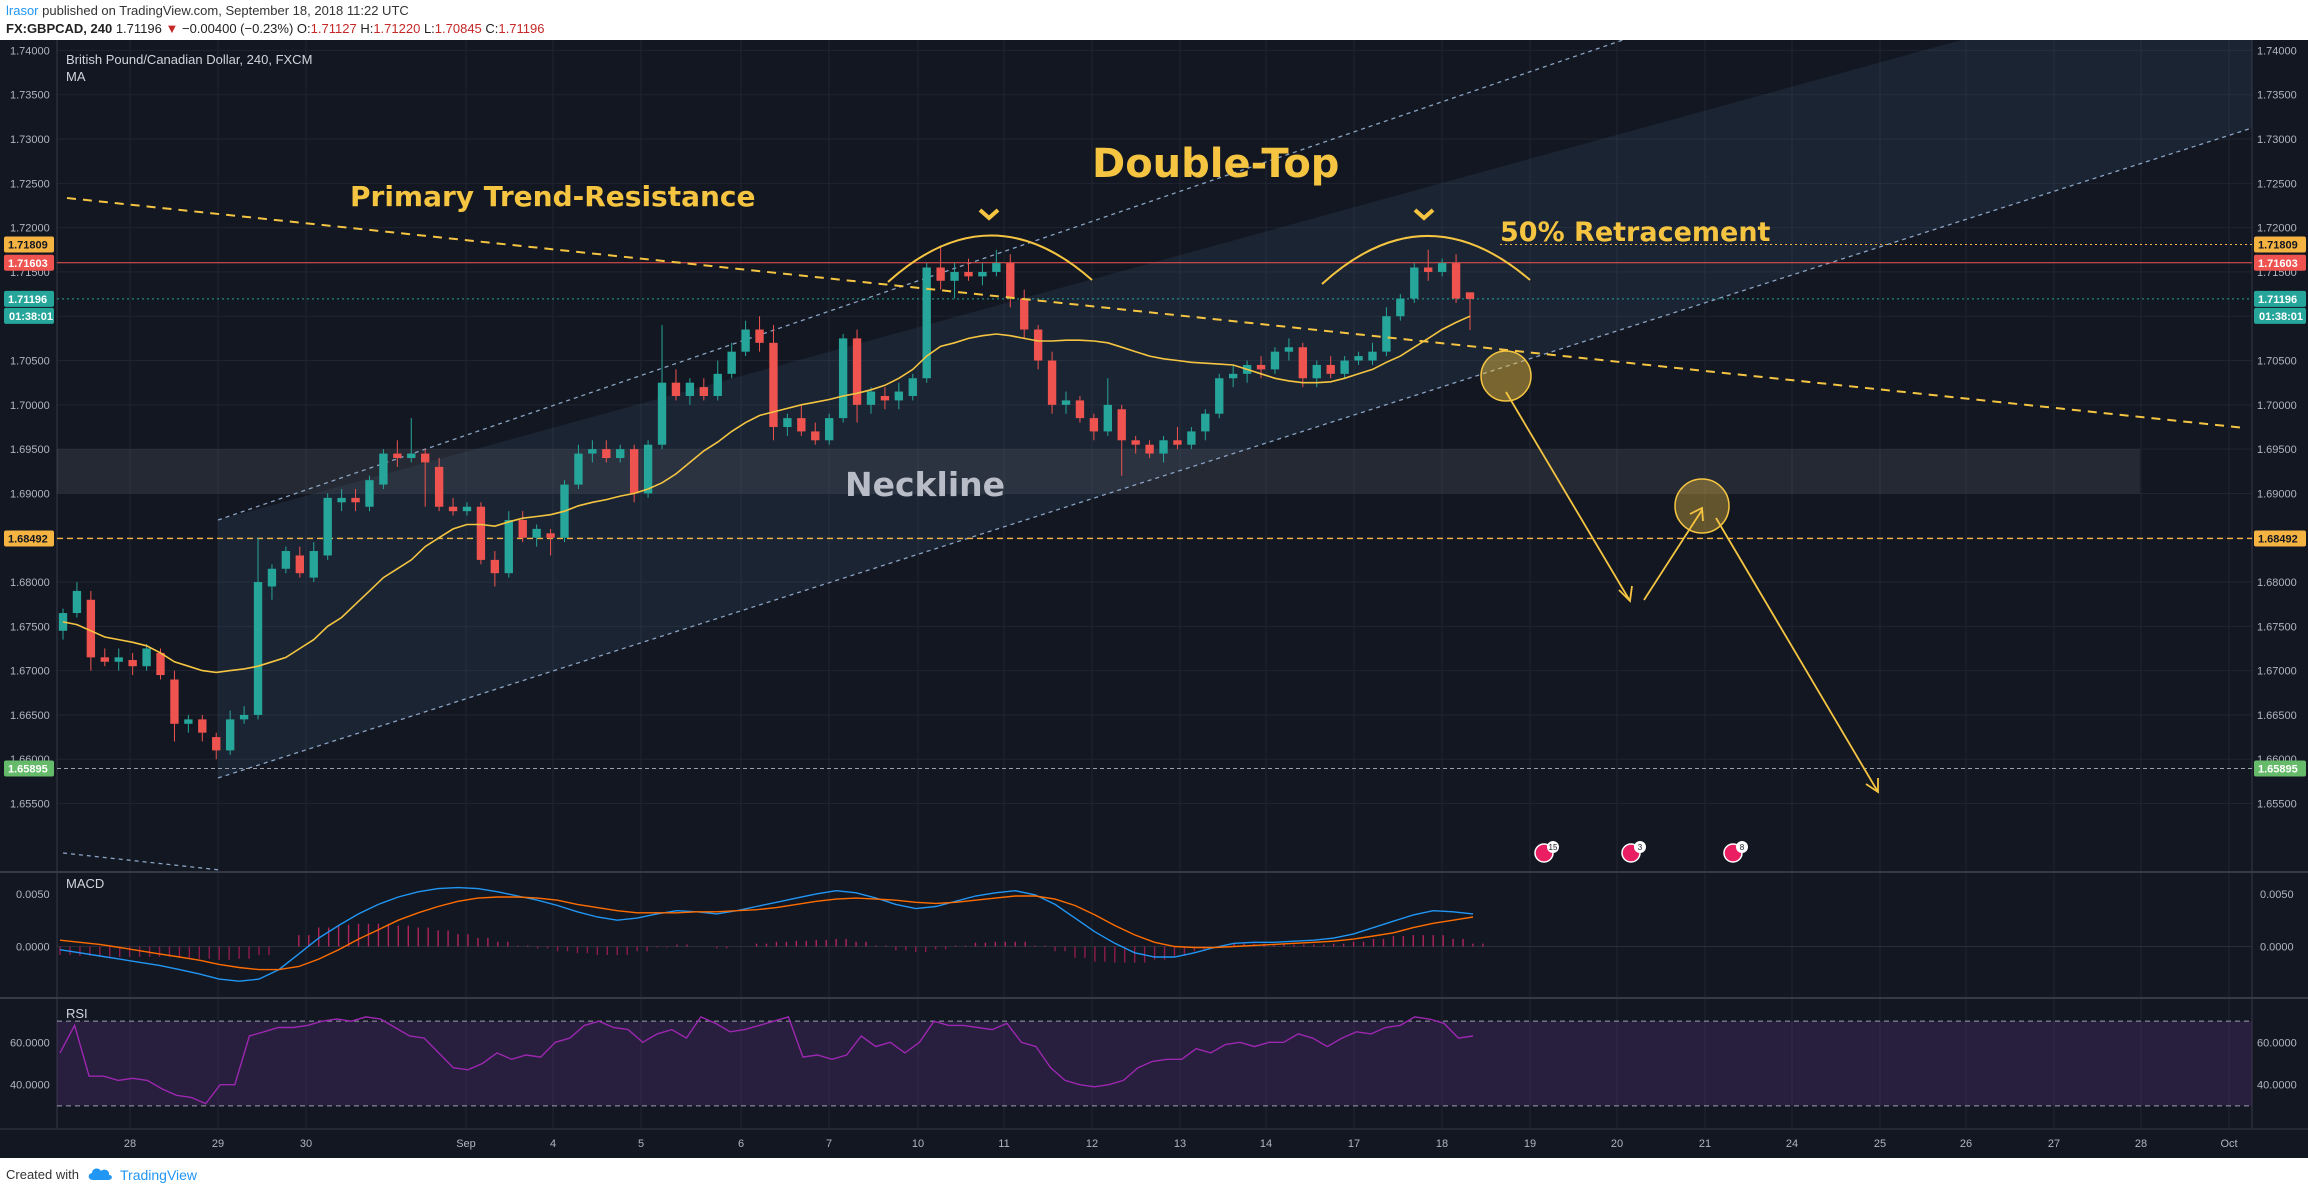 Image resolution: width=2308 pixels, height=1190 pixels. Describe the element at coordinates (466, 1144) in the screenshot. I see `time-tick-label: Sep` at that location.